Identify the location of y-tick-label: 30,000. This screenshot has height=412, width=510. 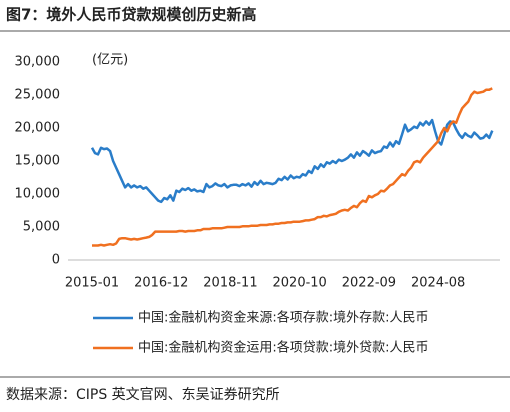
(38, 62).